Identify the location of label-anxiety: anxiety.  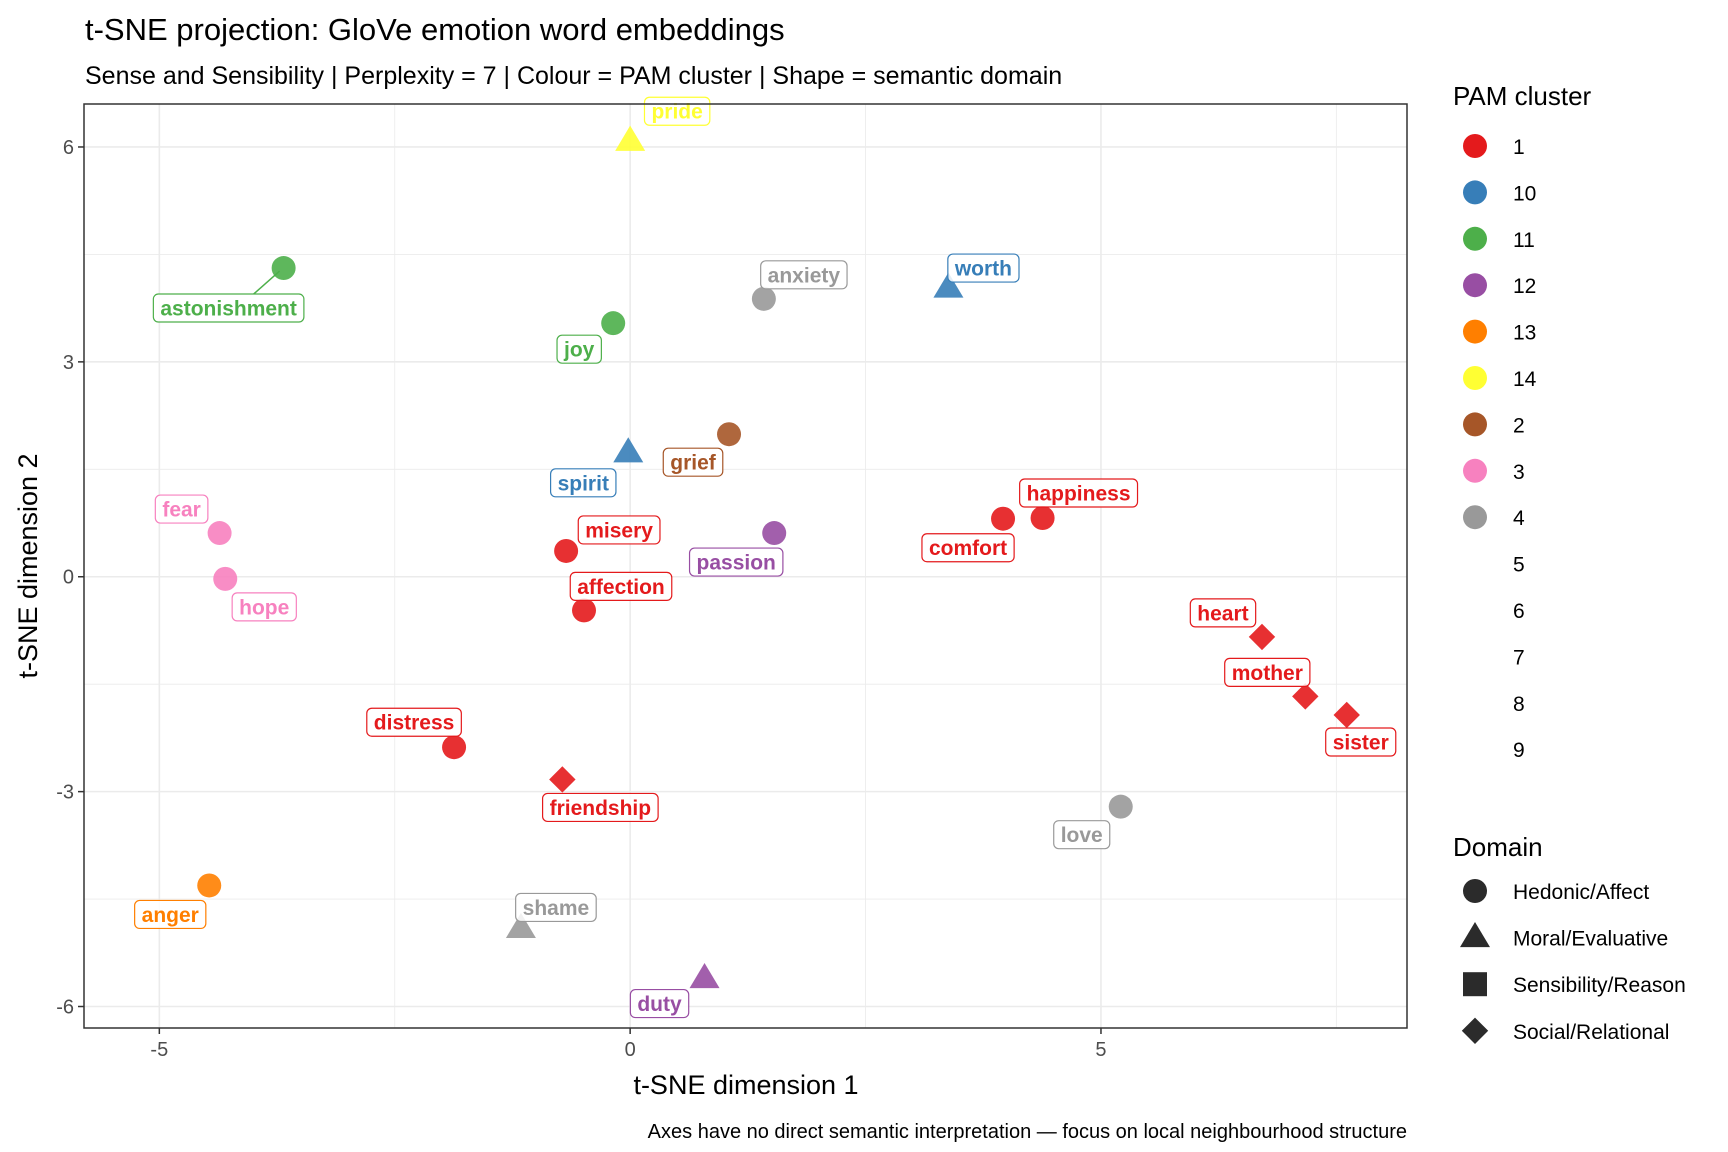
(804, 275).